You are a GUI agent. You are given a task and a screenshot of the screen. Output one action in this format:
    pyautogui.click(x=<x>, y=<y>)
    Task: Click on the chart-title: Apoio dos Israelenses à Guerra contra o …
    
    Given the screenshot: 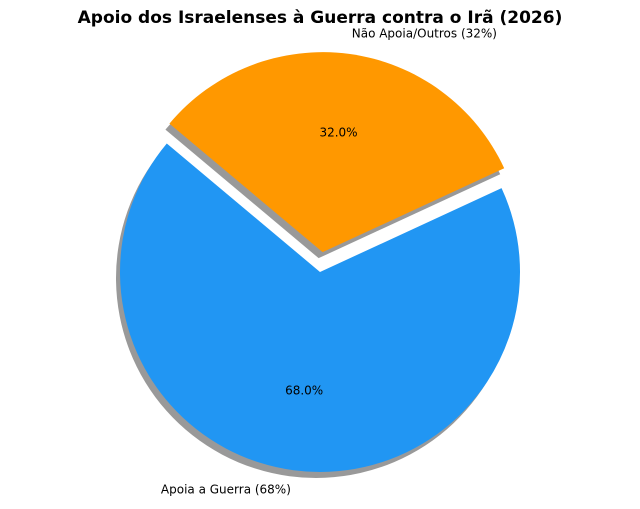 What is the action you would take?
    pyautogui.click(x=320, y=18)
    